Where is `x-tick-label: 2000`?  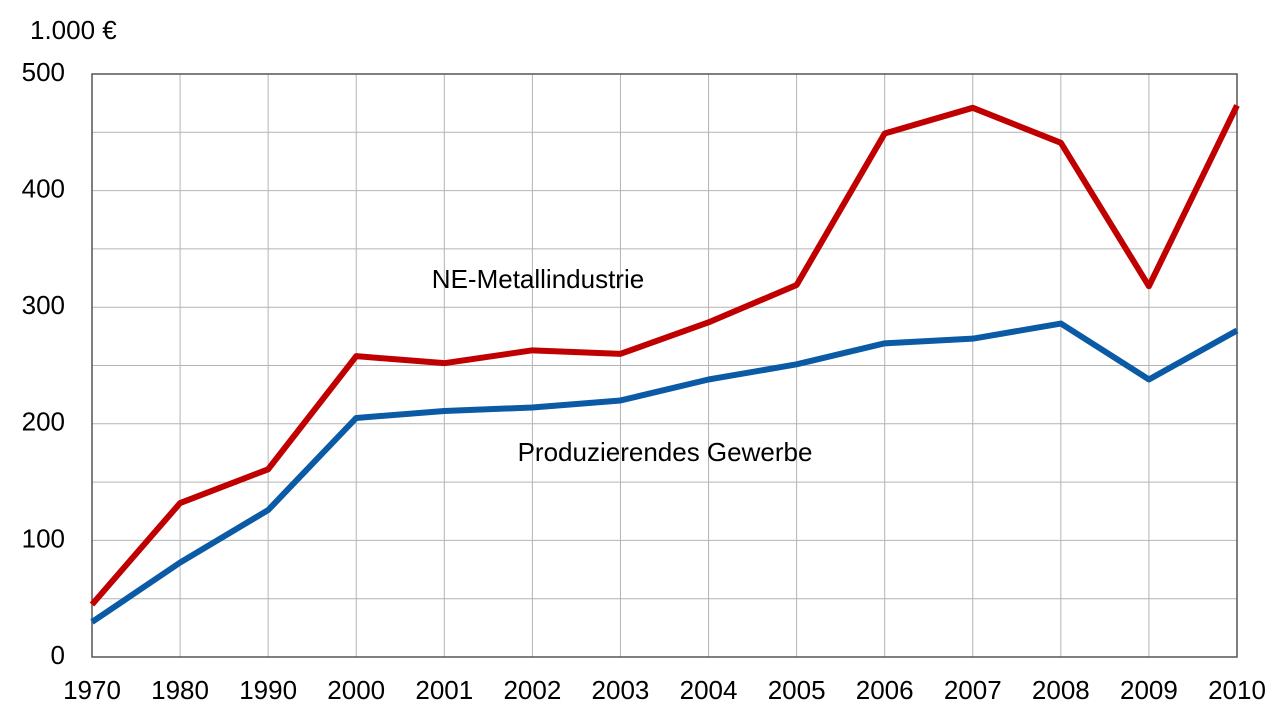 x-tick-label: 2000 is located at coordinates (356, 690).